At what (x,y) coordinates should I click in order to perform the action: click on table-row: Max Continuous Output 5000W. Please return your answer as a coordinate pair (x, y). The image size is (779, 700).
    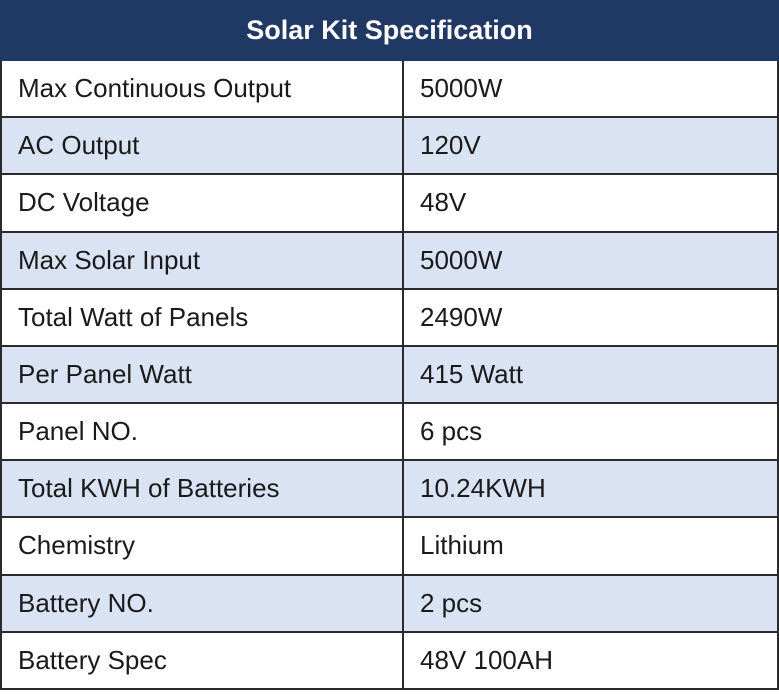
    Looking at the image, I should click on (389, 88).